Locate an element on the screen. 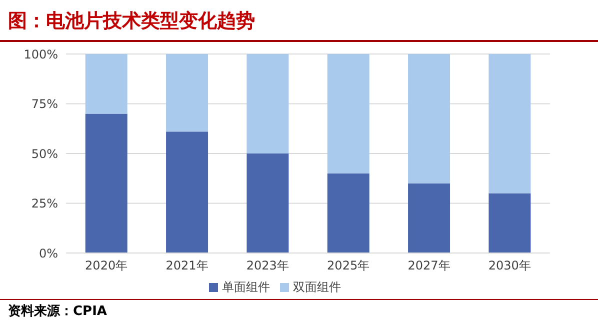  x-tick-label: 2027年 is located at coordinates (429, 265).